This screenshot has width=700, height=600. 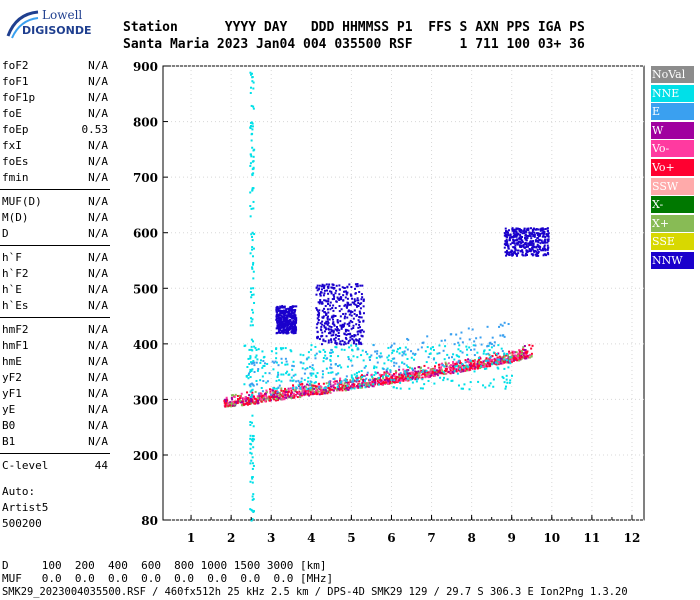 I want to click on auto-label: Auto:, so click(x=19, y=491).